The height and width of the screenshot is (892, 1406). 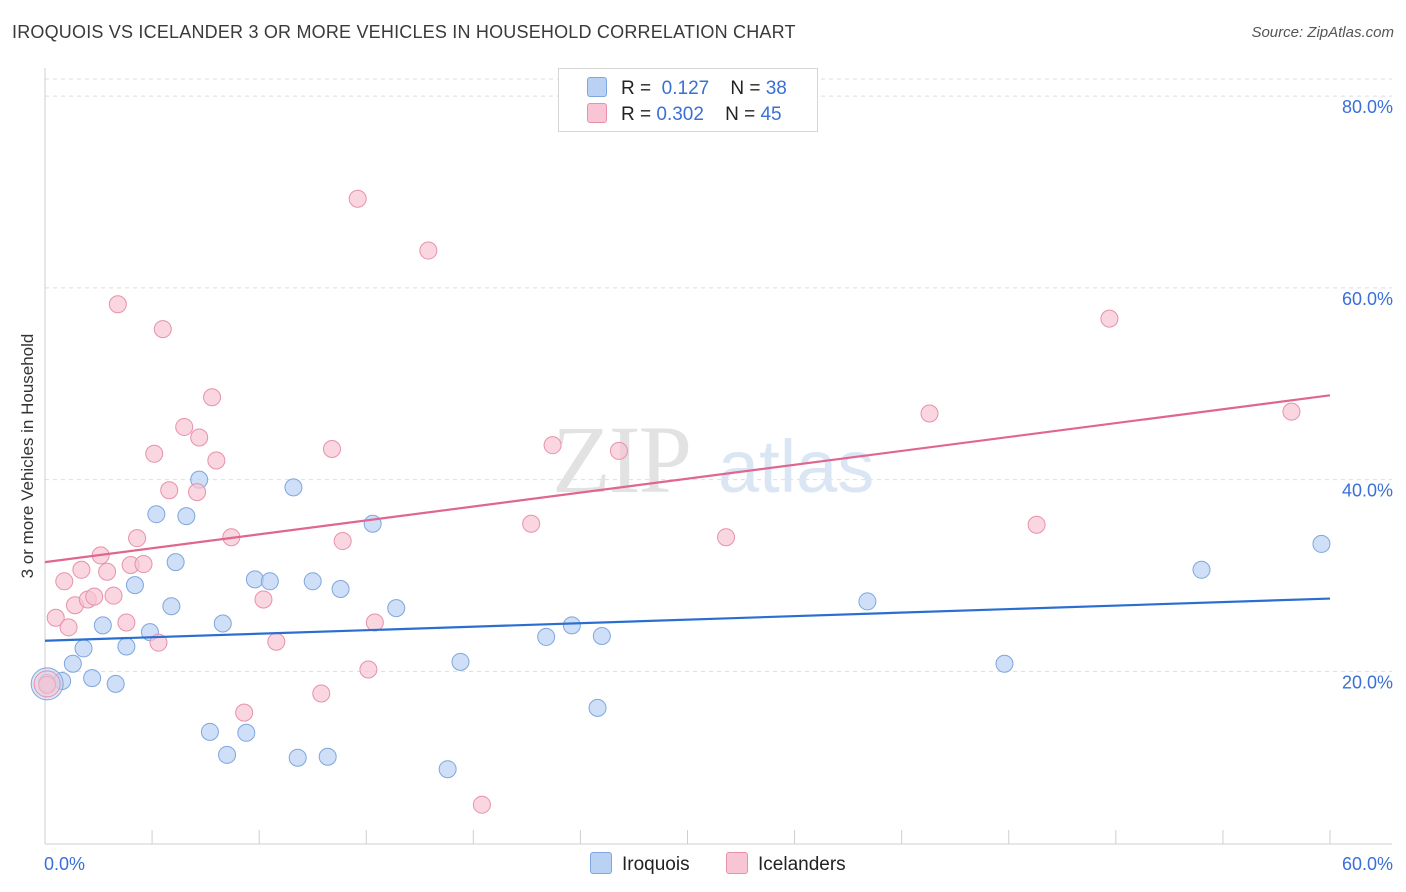 I want to click on y-tick-label: 60.0%, so click(x=1367, y=299).